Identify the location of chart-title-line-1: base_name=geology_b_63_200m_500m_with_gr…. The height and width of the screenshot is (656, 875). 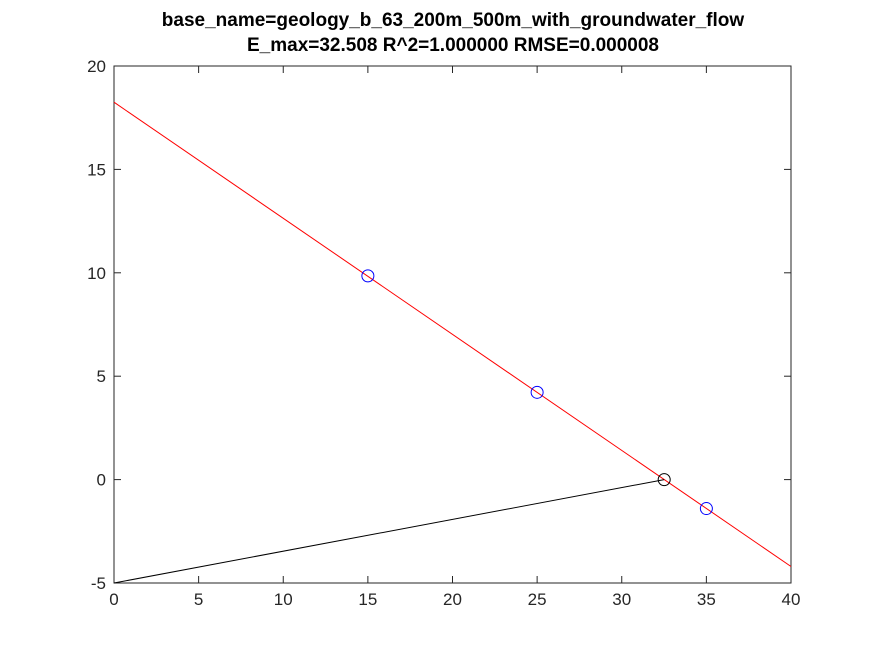
(453, 20).